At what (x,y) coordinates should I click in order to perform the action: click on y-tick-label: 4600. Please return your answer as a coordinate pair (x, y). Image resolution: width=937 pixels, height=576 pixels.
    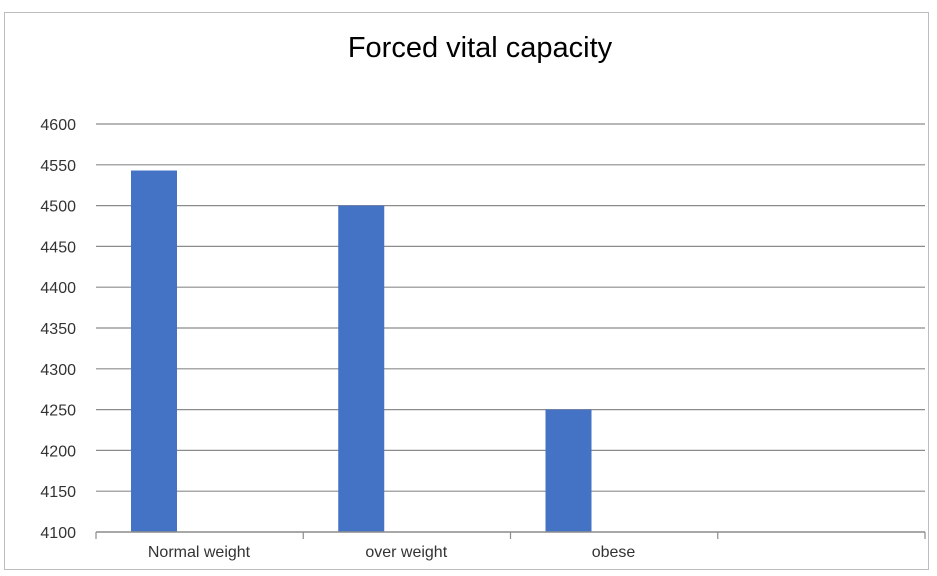
    Looking at the image, I should click on (58, 125).